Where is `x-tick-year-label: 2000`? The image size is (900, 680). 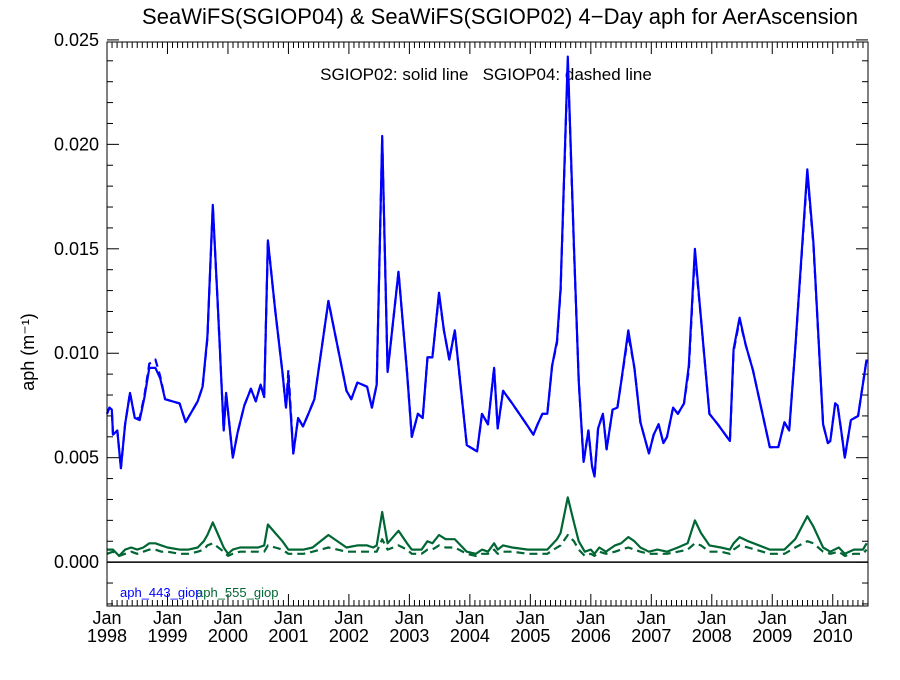
x-tick-year-label: 2000 is located at coordinates (228, 636).